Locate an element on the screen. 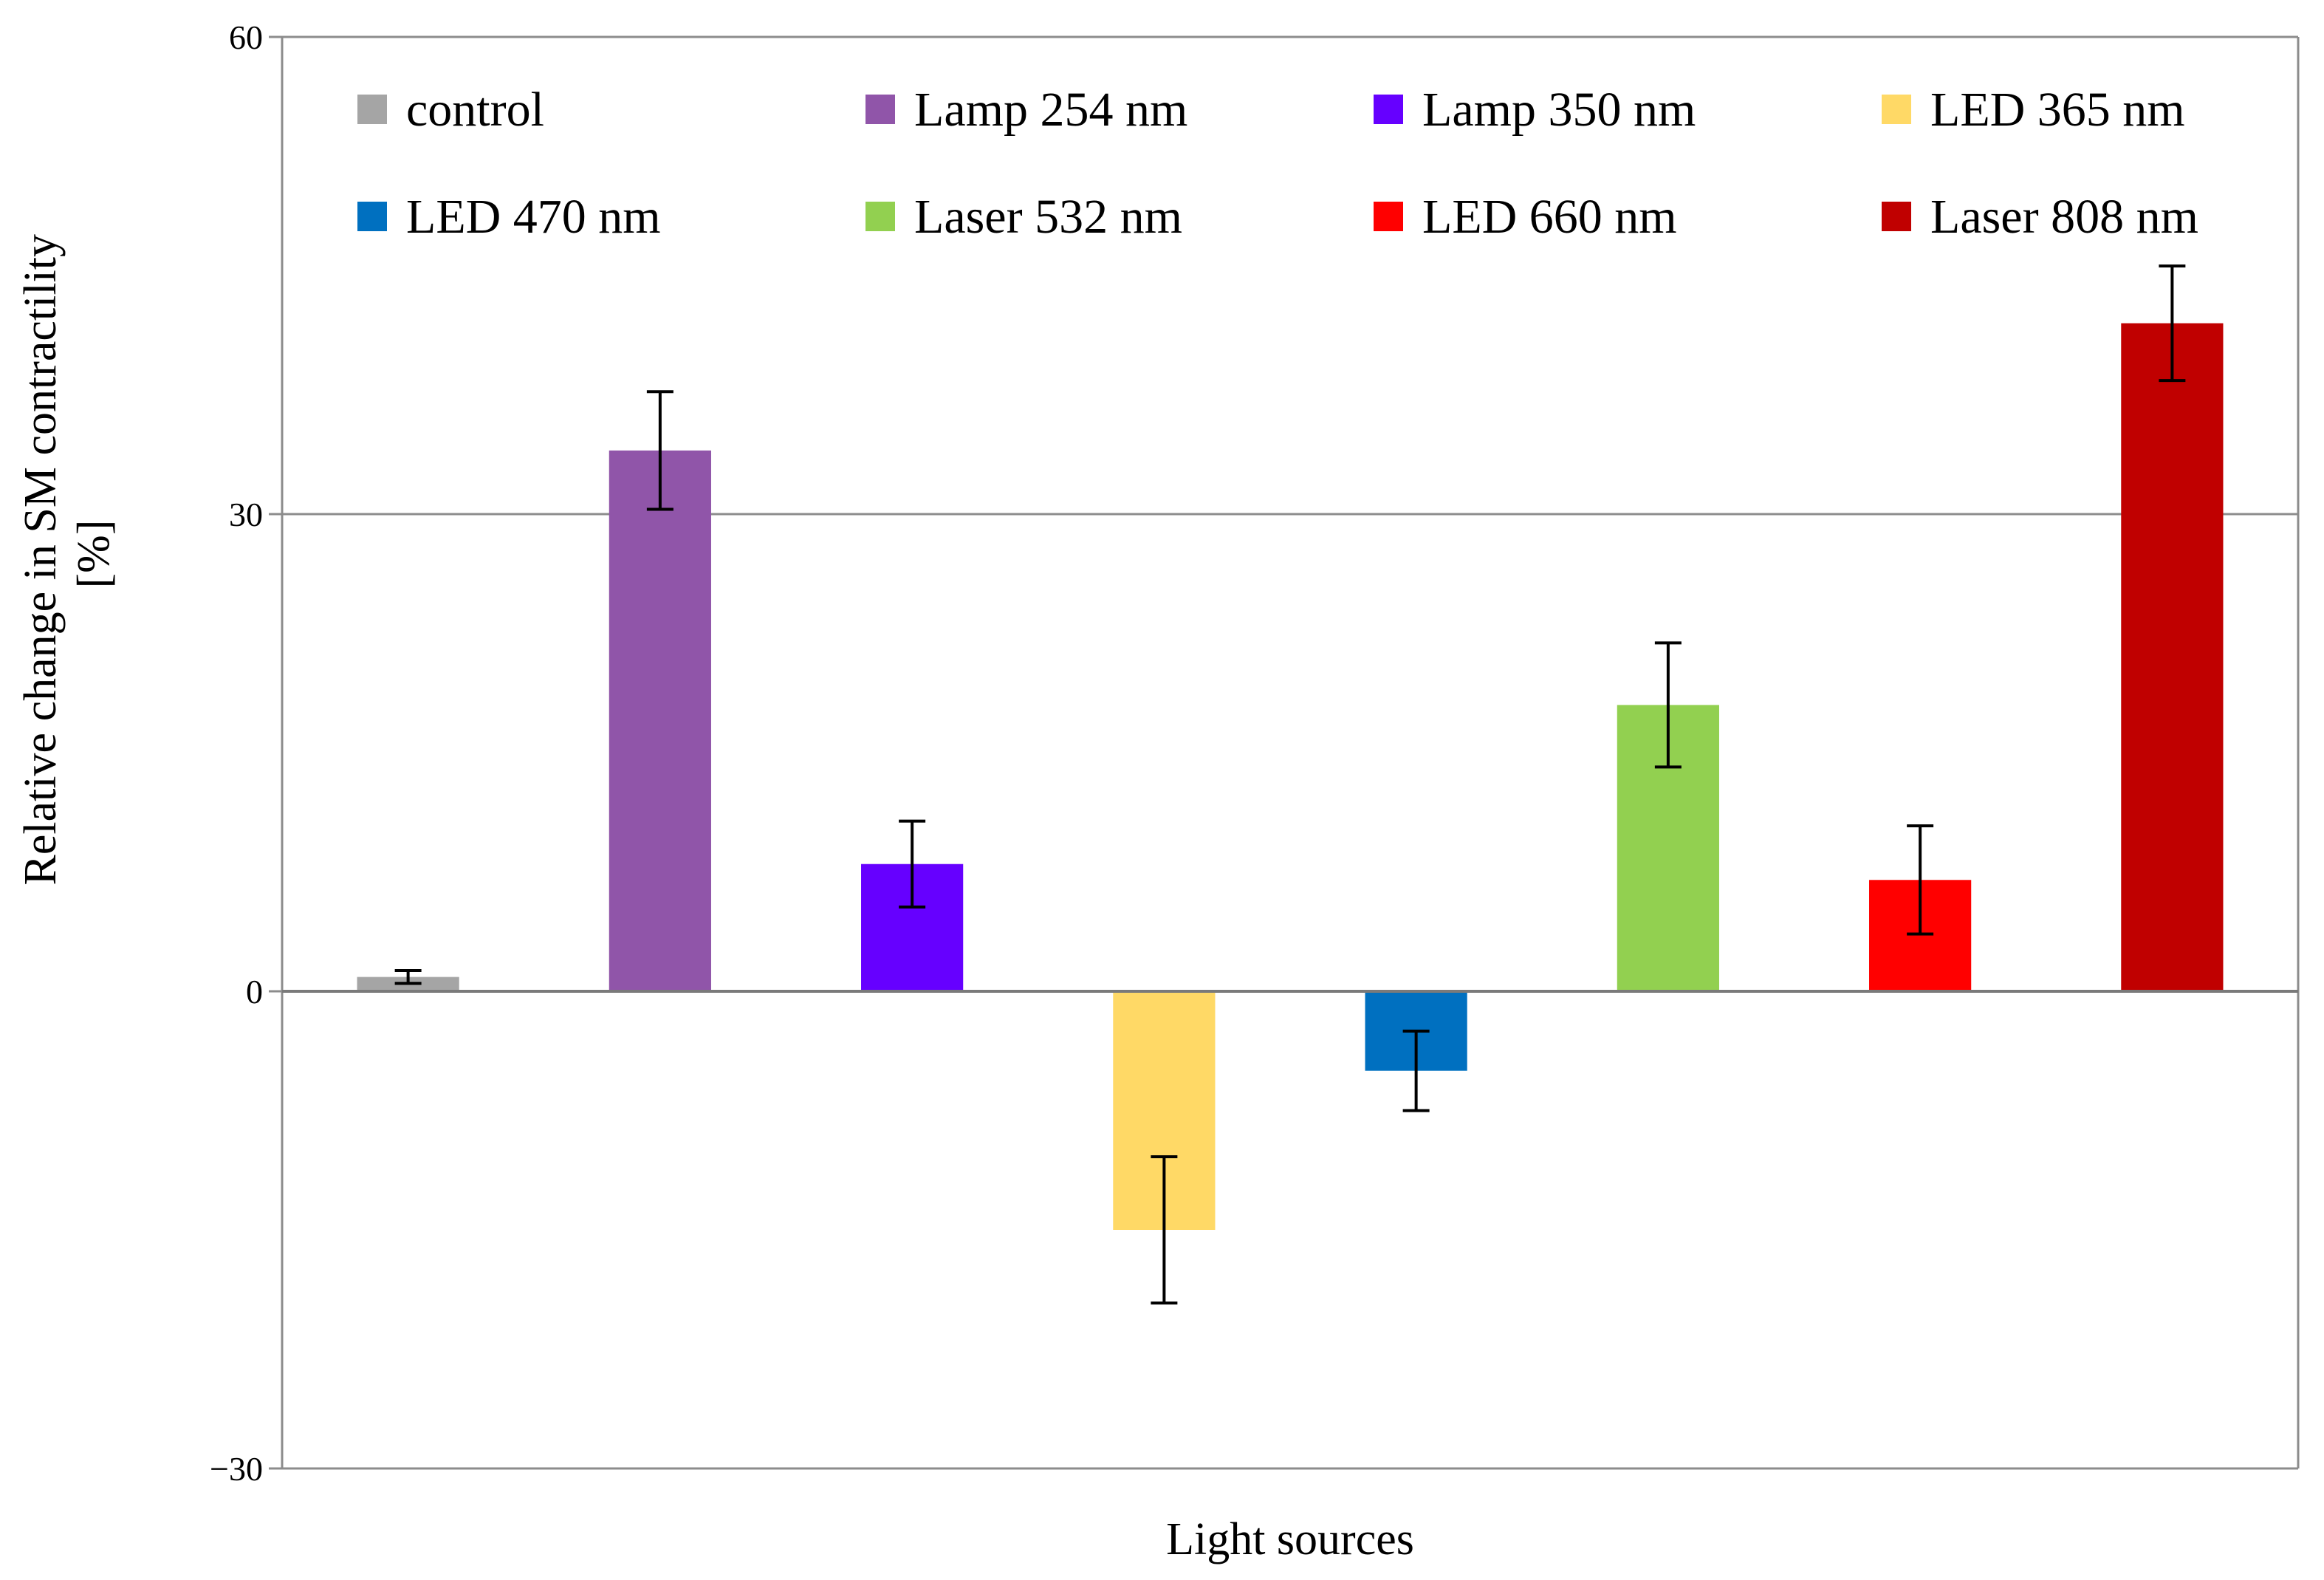 The image size is (2324, 1580). bar-laser-808-nm is located at coordinates (2172, 658).